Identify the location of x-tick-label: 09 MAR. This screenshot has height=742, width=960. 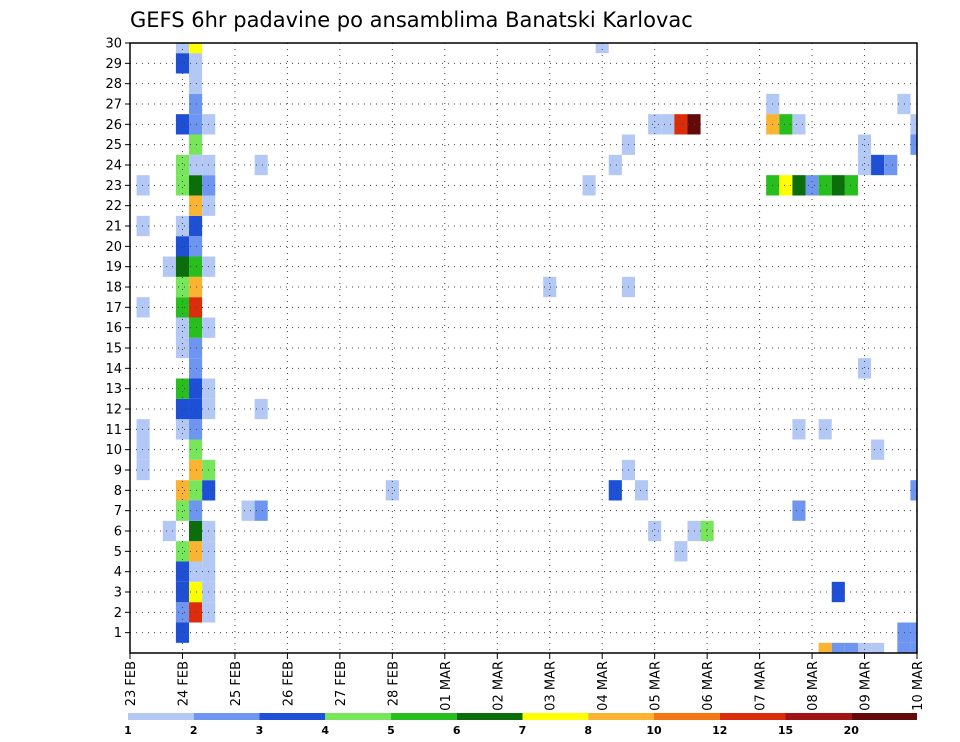
(866, 686).